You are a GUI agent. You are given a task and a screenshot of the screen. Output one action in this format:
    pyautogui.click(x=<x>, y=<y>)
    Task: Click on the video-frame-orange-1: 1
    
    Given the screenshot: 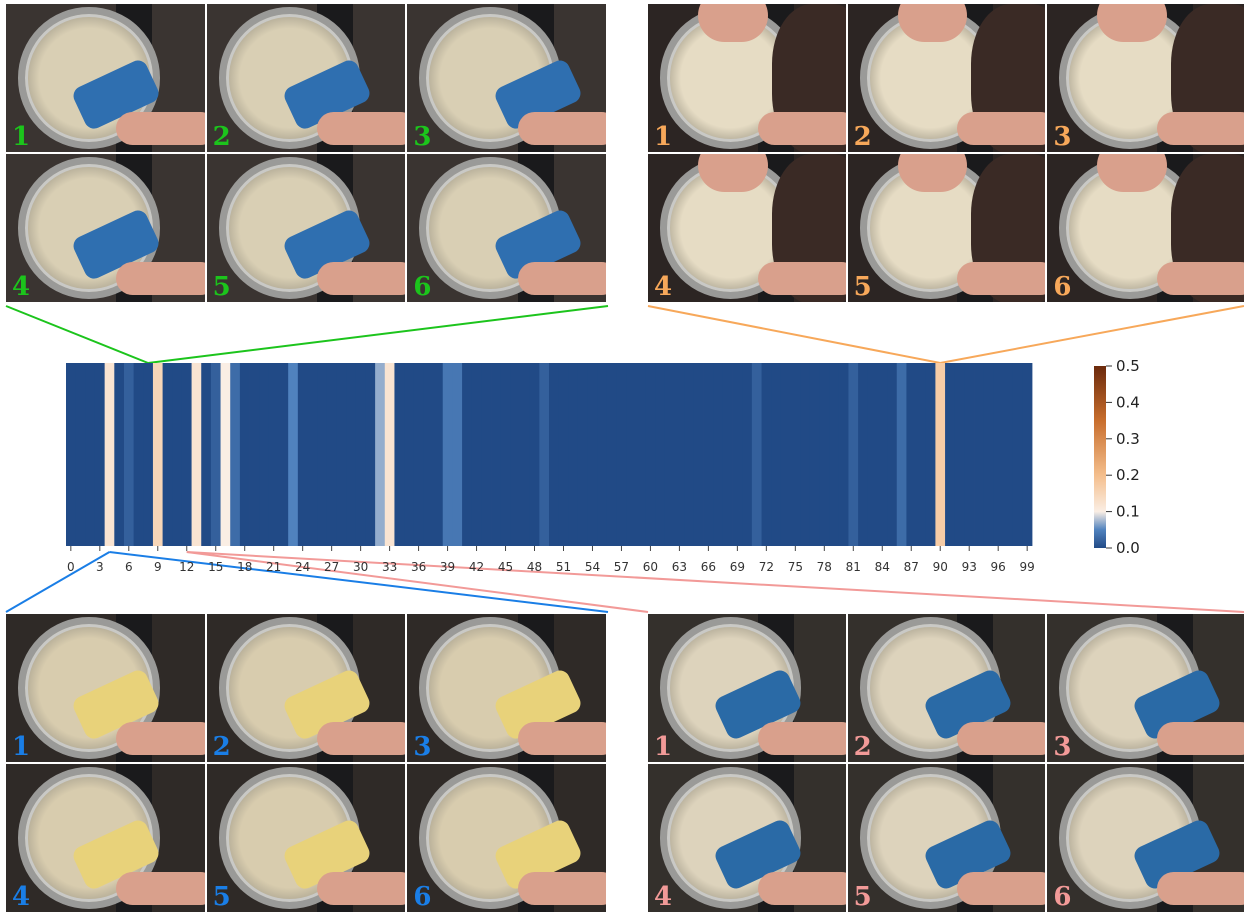 What is the action you would take?
    pyautogui.click(x=747, y=78)
    